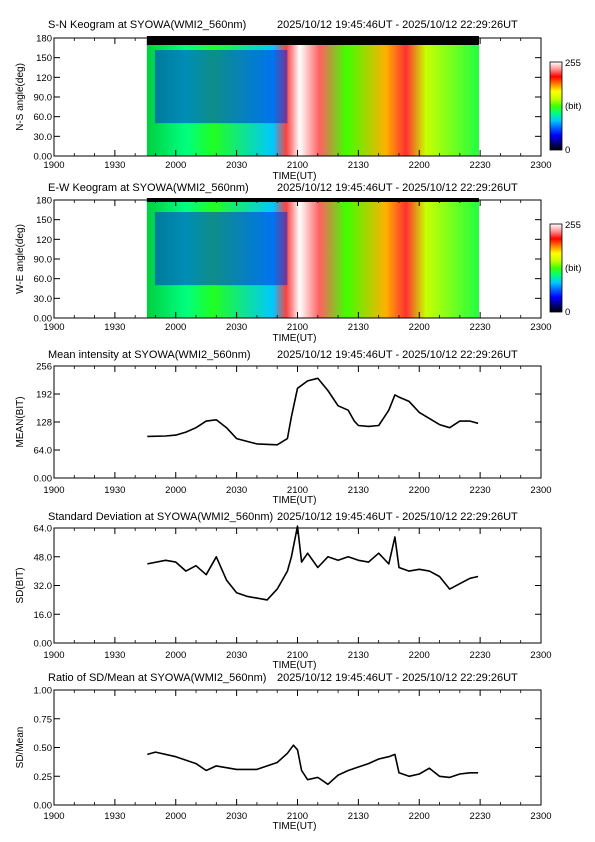  I want to click on y-tick-label: 192, so click(44, 395).